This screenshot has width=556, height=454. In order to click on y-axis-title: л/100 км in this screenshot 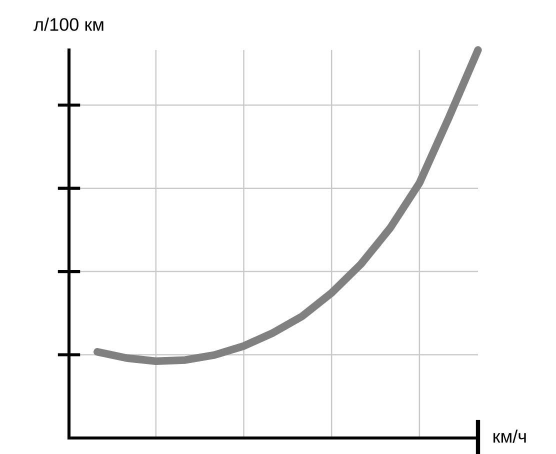, I will do `click(69, 24)`.